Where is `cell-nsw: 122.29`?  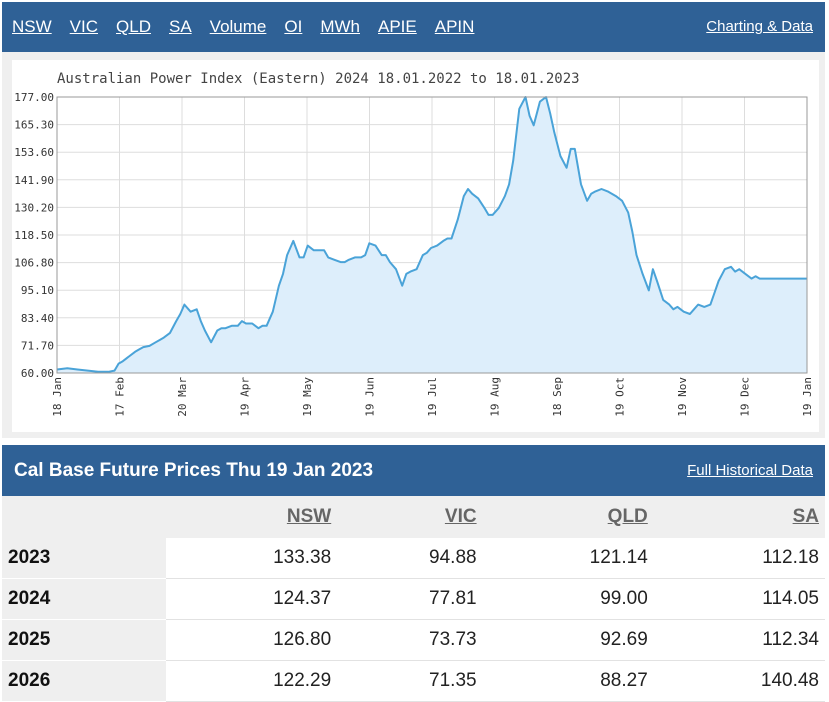
cell-nsw: 122.29 is located at coordinates (252, 681).